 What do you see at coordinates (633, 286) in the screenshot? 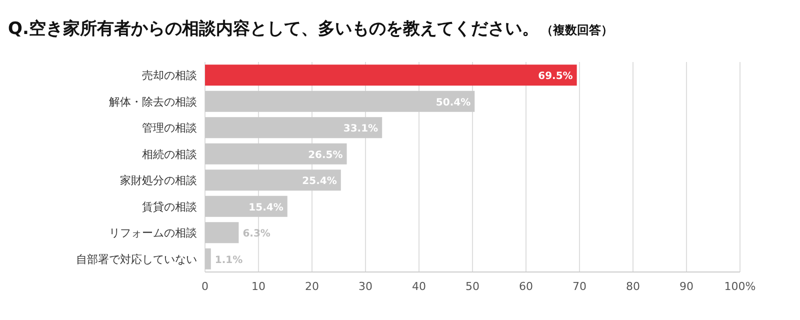
I see `x-tick-label: 80` at bounding box center [633, 286].